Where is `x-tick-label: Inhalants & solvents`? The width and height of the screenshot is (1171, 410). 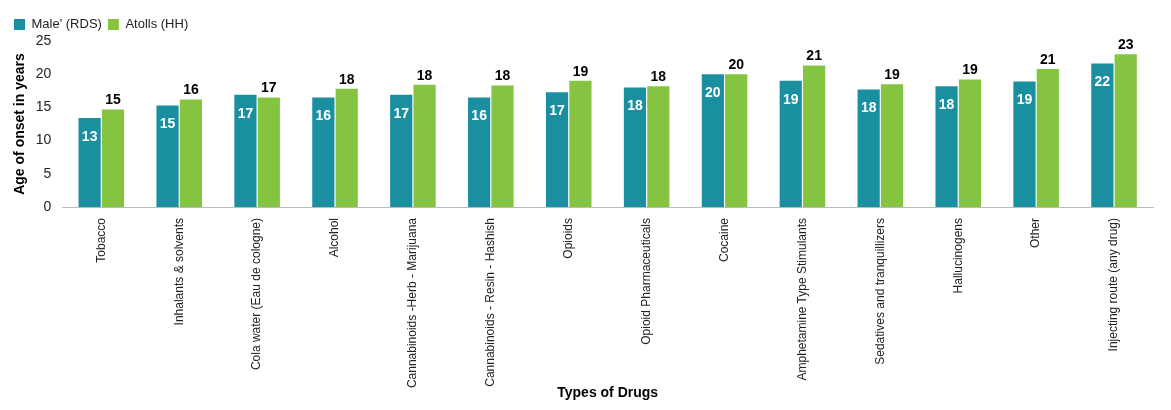
x-tick-label: Inhalants & solvents is located at coordinates (178, 272).